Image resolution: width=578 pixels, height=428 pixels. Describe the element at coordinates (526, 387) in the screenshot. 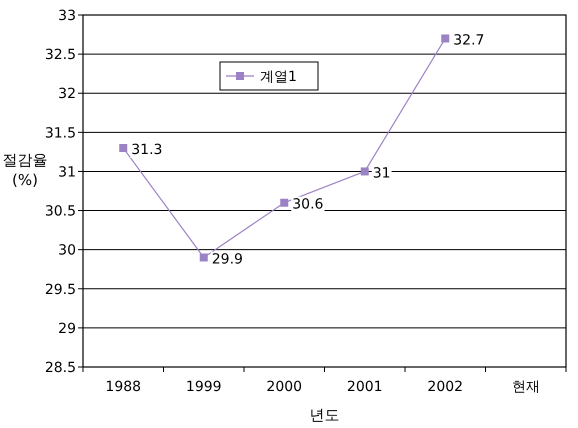

I see `x-tick-label: 현재` at that location.